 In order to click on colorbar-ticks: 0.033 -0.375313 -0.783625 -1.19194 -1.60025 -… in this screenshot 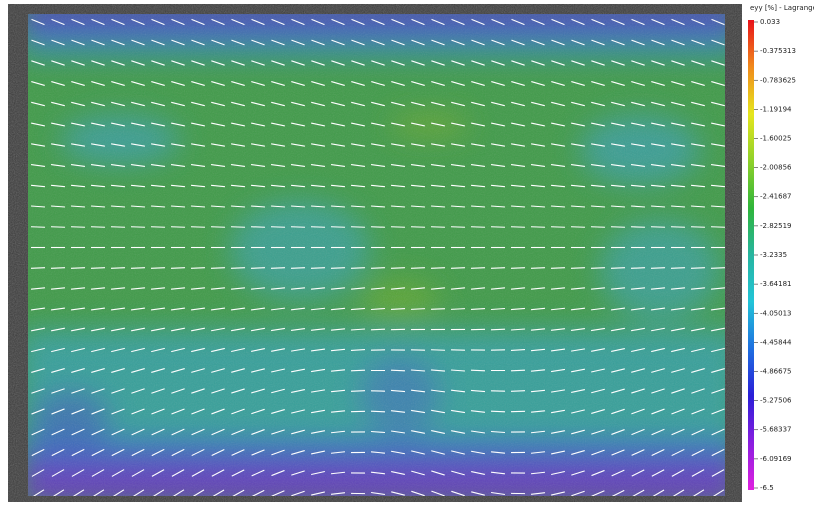, I will do `click(775, 255)`.